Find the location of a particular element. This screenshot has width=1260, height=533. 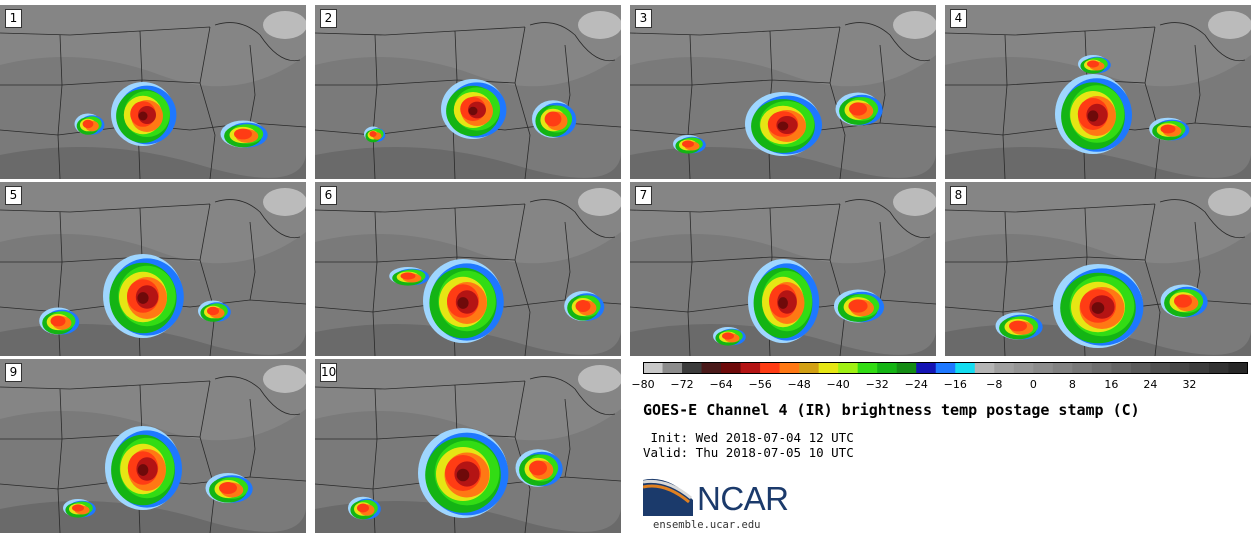

panel-number: 3 is located at coordinates (643, 18).